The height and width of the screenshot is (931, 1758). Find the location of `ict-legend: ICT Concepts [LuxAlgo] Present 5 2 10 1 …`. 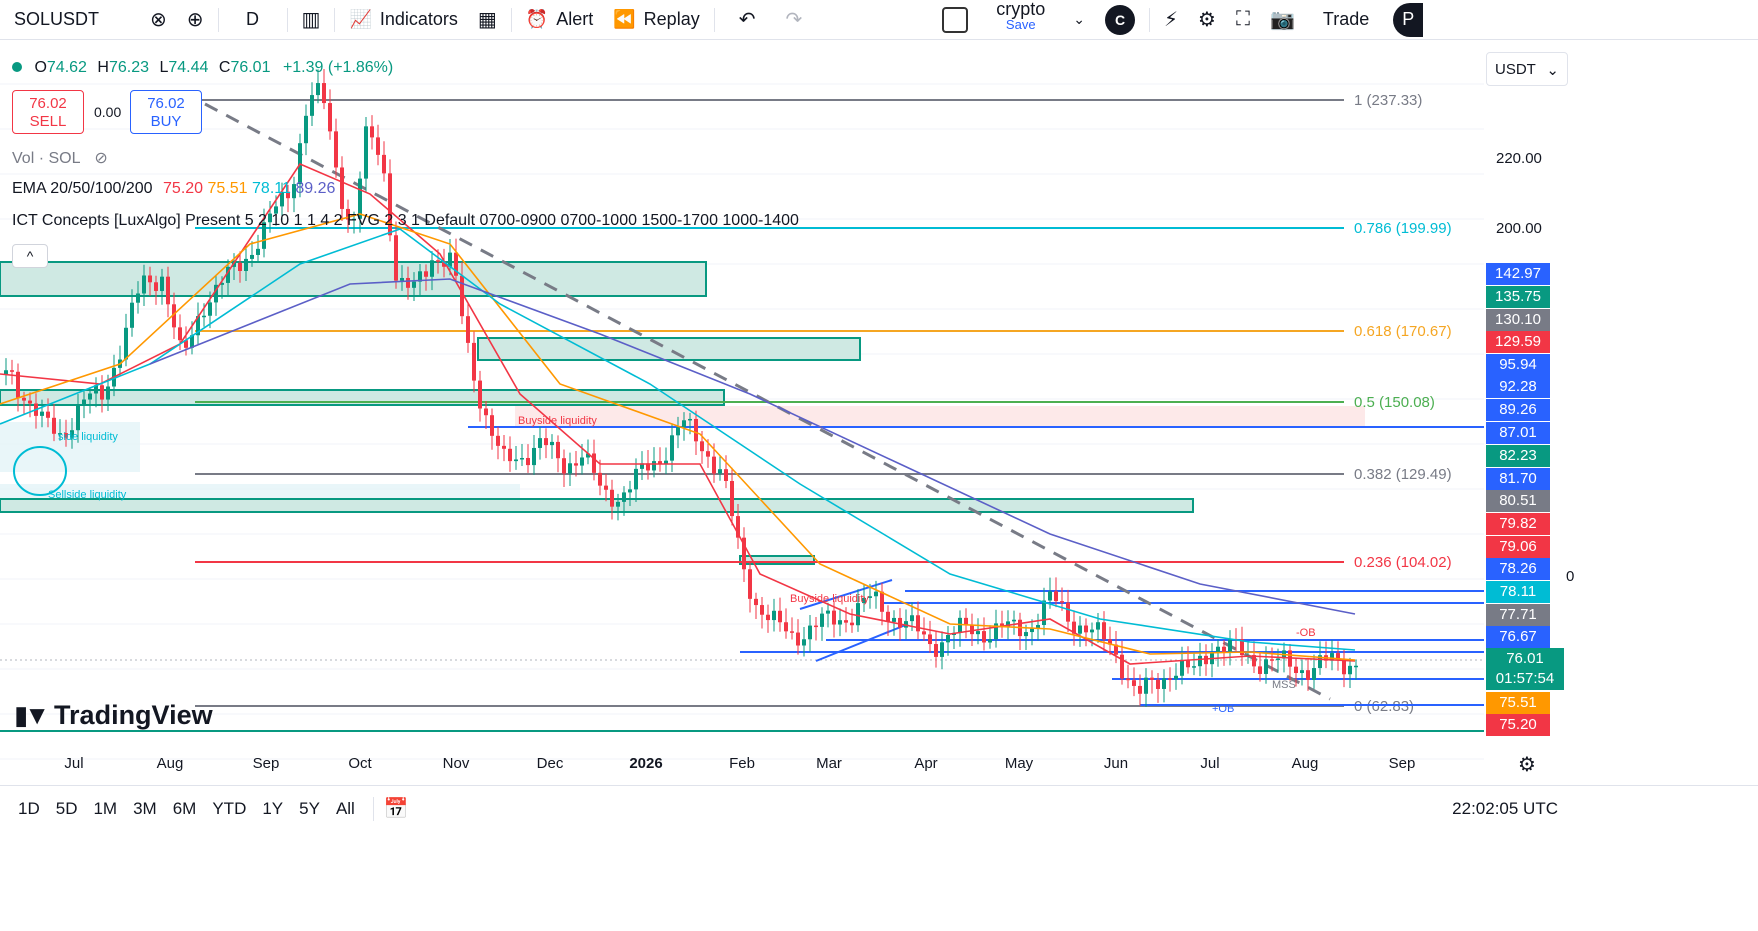

ict-legend: ICT Concepts [LuxAlgo] Present 5 2 10 1 … is located at coordinates (405, 221).